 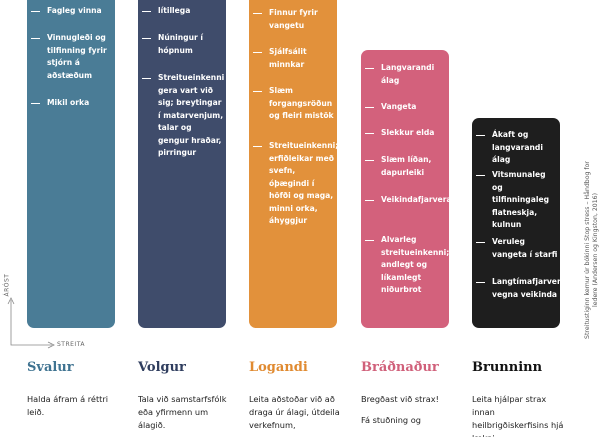 I want to click on stage-item: Núningur í hópnum, so click(x=183, y=44).